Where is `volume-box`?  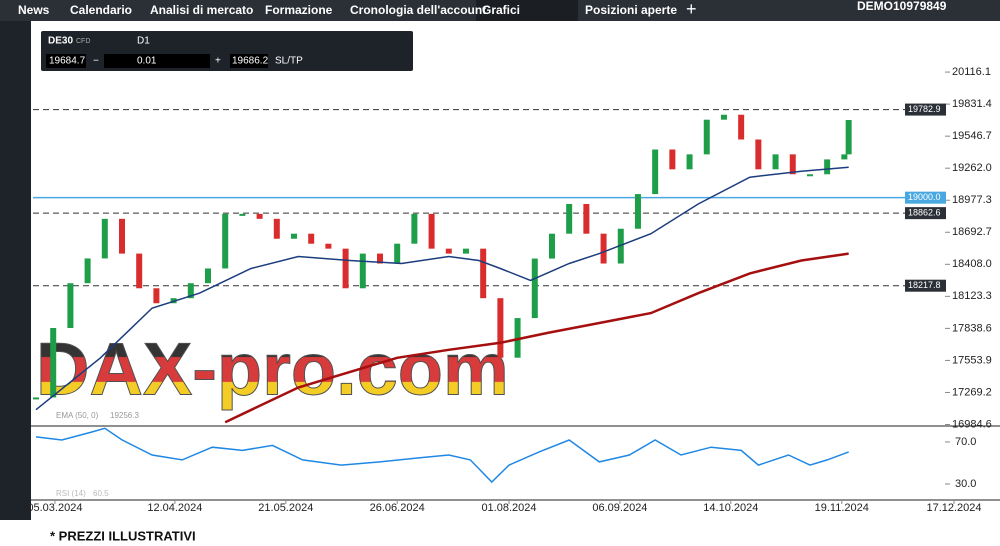
volume-box is located at coordinates (157, 61).